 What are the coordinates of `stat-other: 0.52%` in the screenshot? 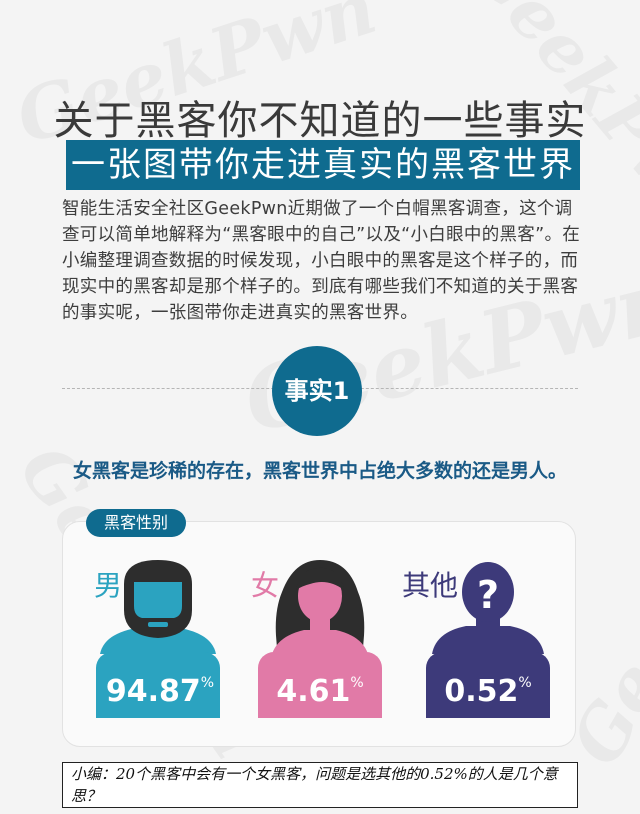 It's located at (488, 691).